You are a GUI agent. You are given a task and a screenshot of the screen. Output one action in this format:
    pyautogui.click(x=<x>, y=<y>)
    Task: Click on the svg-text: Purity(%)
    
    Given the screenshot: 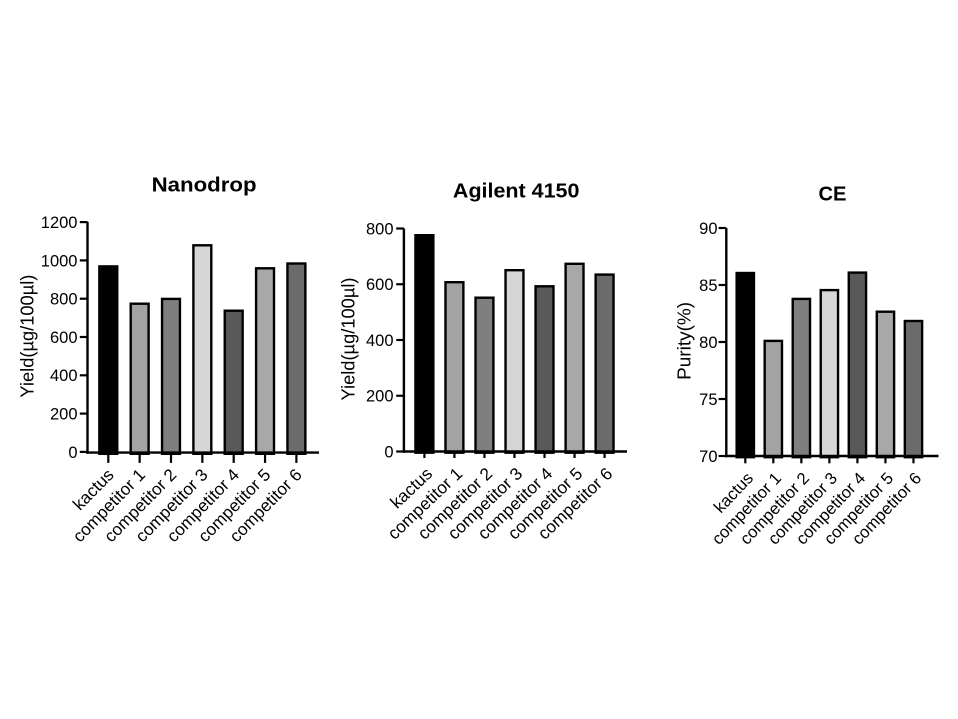 What is the action you would take?
    pyautogui.click(x=684, y=341)
    